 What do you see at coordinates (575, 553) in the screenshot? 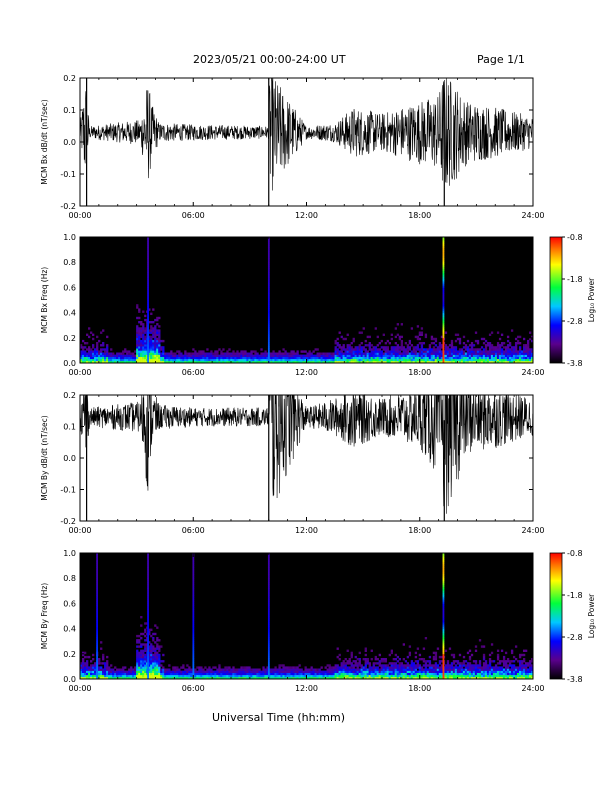
I see `colorbar-tick-label: -0.8` at bounding box center [575, 553].